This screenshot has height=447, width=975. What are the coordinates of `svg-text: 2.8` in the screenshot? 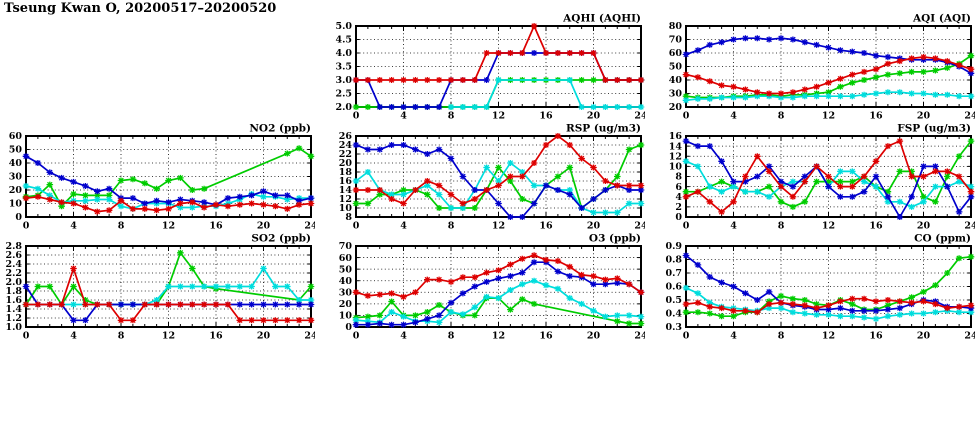 It's located at (13, 246).